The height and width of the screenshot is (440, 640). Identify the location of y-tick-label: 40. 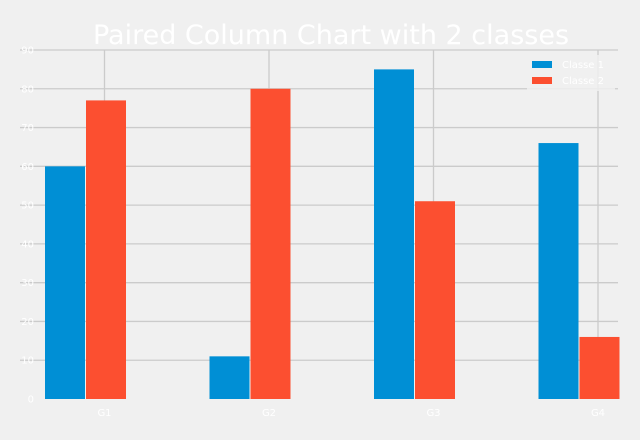
(27, 244).